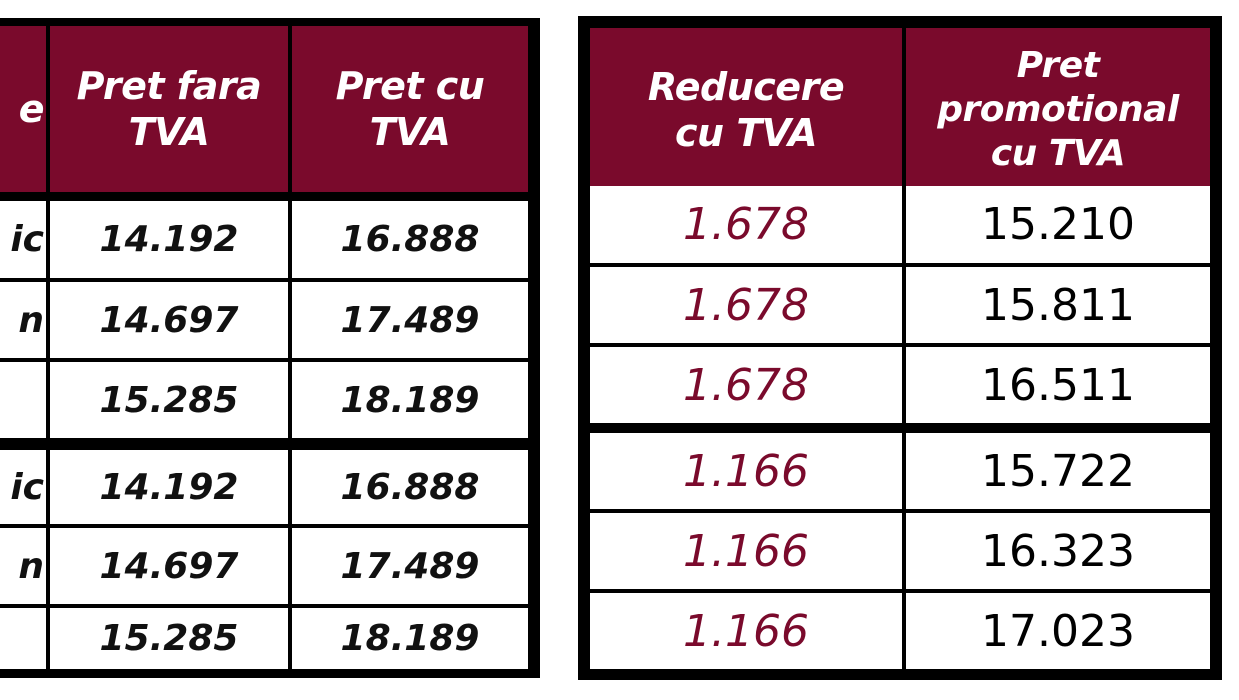 The image size is (1239, 700). I want to click on header-line: Pret fara, so click(169, 86).